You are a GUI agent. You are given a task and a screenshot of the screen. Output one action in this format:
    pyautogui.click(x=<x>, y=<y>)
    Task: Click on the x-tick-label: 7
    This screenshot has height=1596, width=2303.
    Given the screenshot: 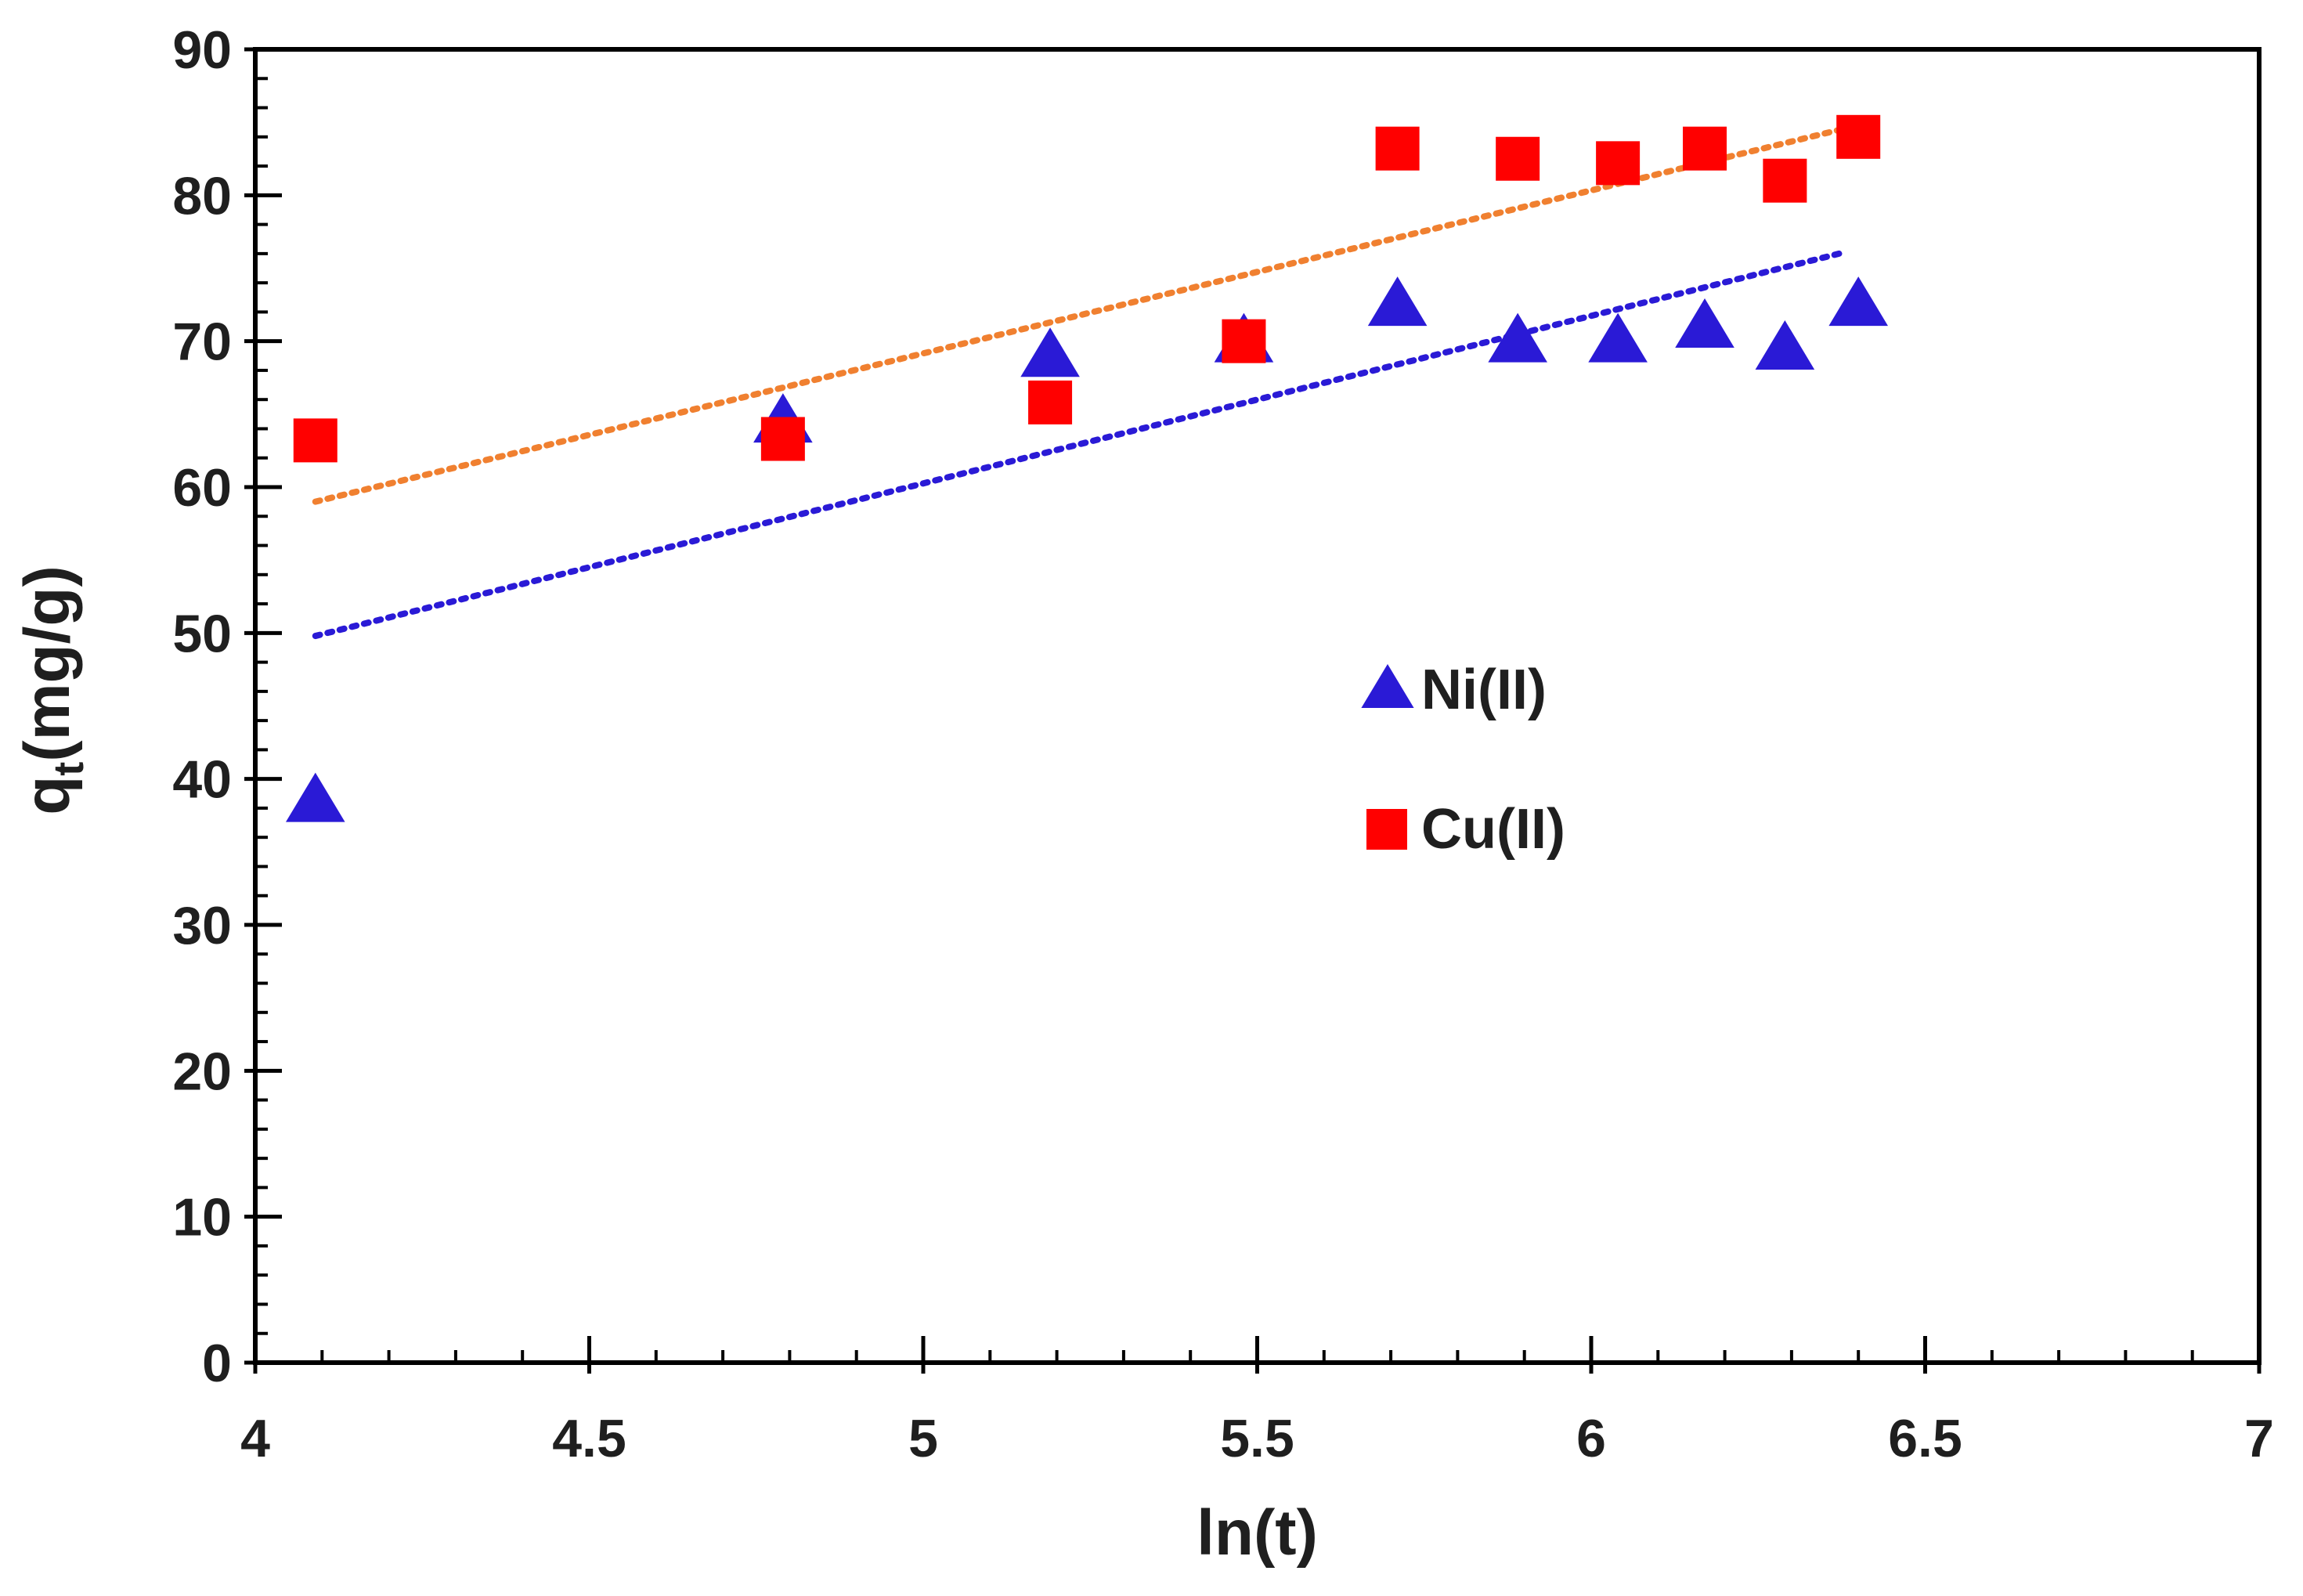 What is the action you would take?
    pyautogui.click(x=2259, y=1438)
    